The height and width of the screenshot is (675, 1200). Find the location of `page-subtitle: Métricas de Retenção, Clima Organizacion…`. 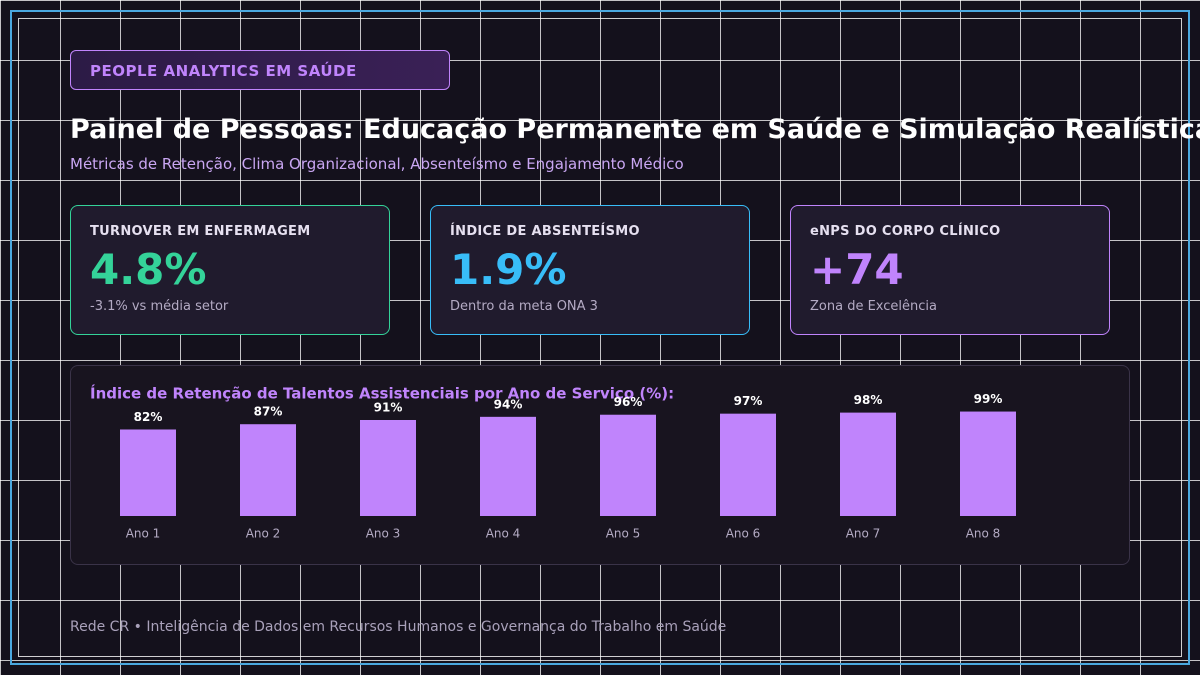

page-subtitle: Métricas de Retenção, Clima Organizacion… is located at coordinates (377, 164).